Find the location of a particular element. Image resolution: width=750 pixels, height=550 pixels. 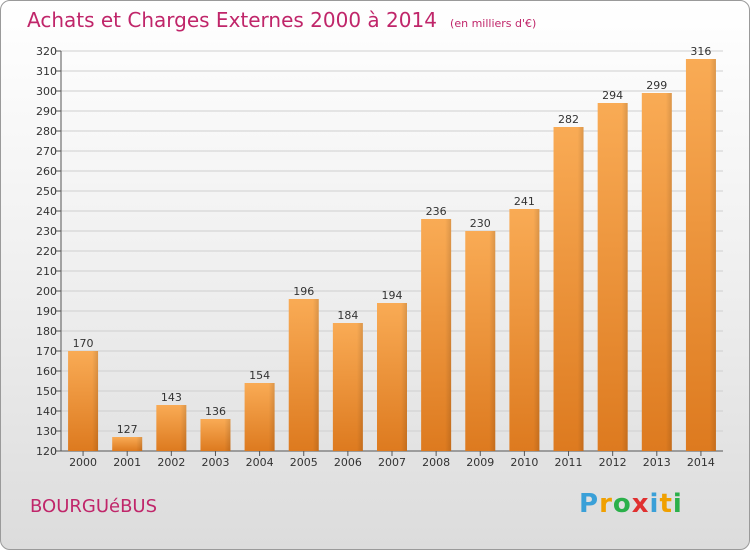

x-tick-label: 2011 is located at coordinates (569, 462).